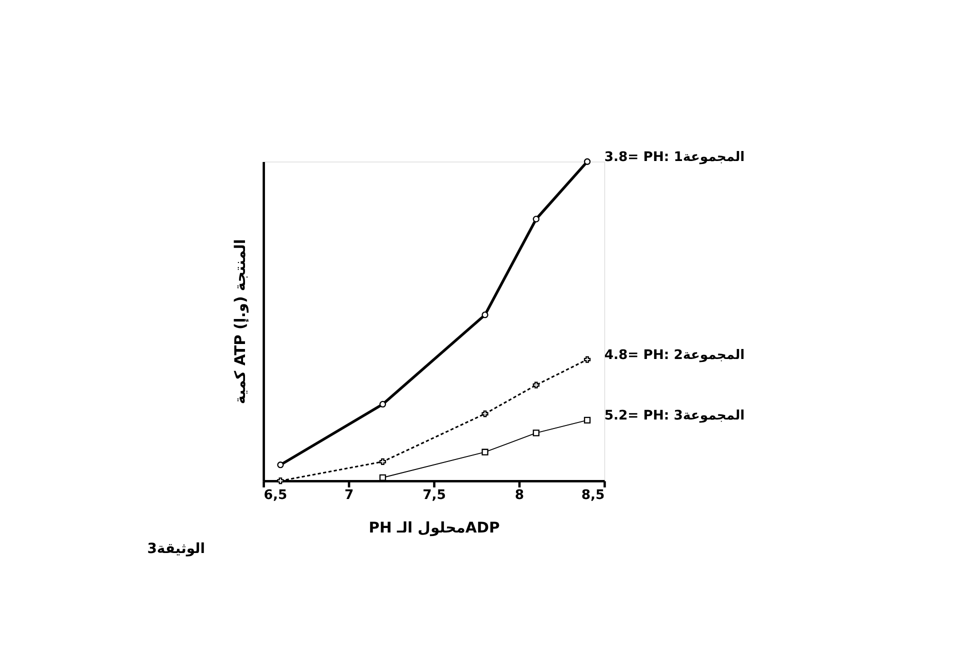 The height and width of the screenshot is (659, 970). Describe the element at coordinates (241, 321) in the screenshot. I see `y-axis-title: كمية ATP المنتجة (و.إ)` at that location.